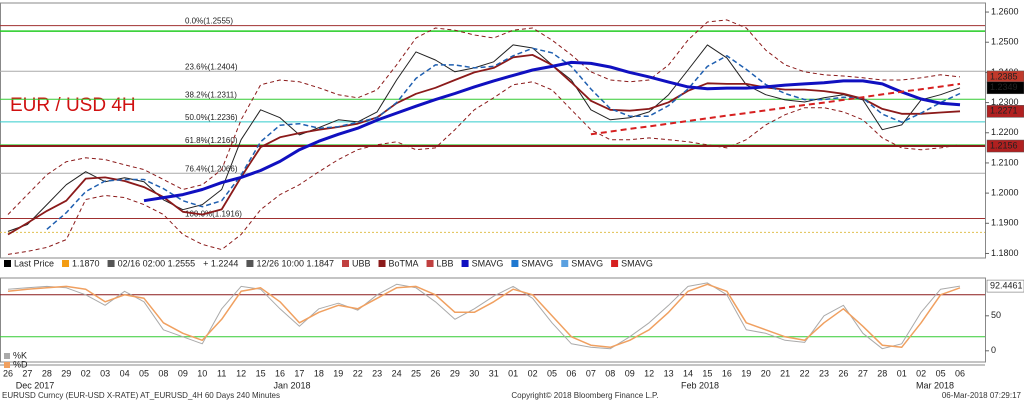  What do you see at coordinates (34, 263) in the screenshot?
I see `legend-label: Last Price` at bounding box center [34, 263].